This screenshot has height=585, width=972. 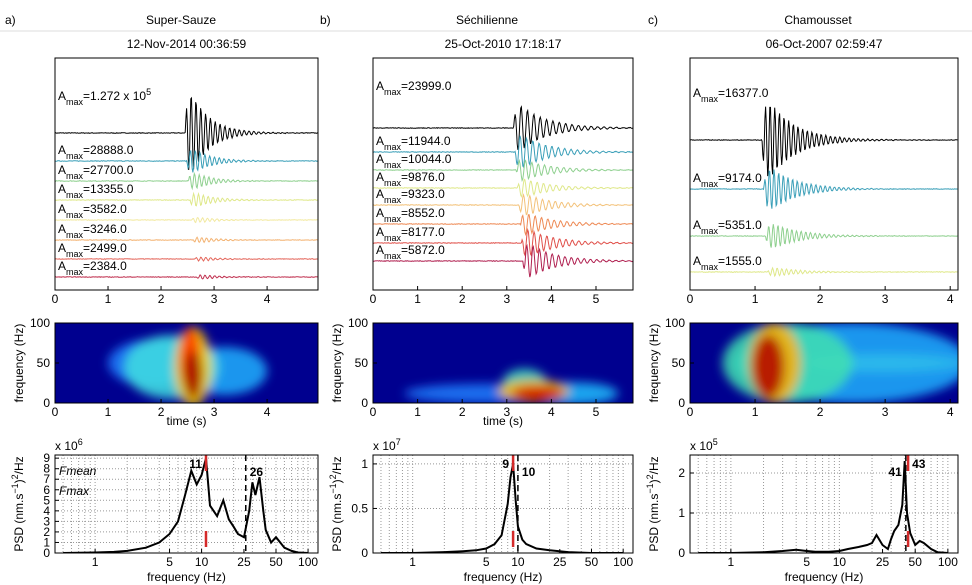 What do you see at coordinates (46, 469) in the screenshot?
I see `y-tick-label: 8` at bounding box center [46, 469].